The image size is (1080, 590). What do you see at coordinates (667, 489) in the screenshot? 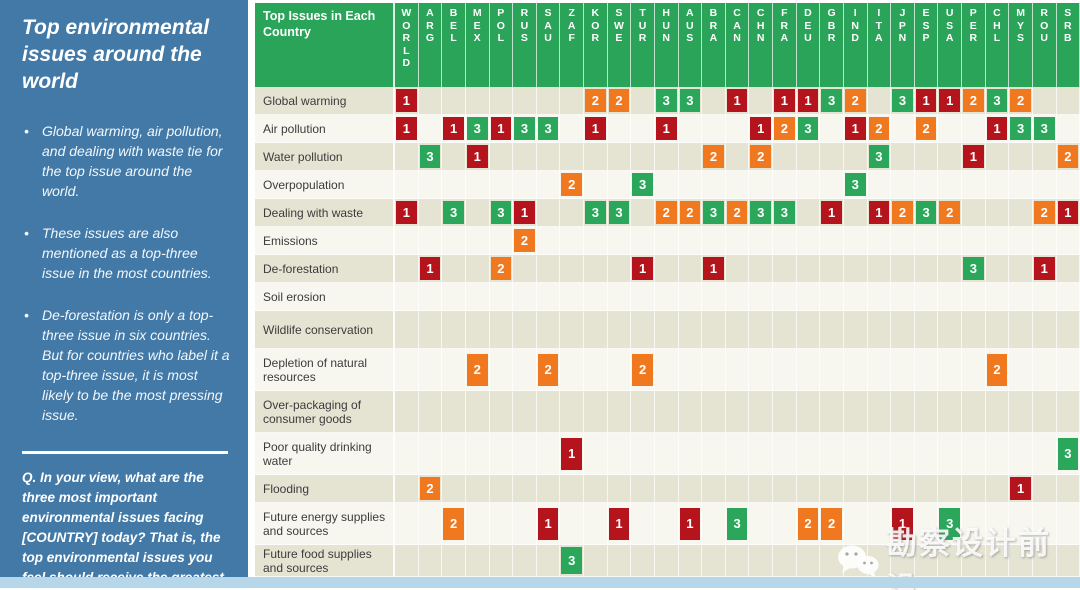
I see `issue-row: Flooding 2 1` at bounding box center [667, 489].